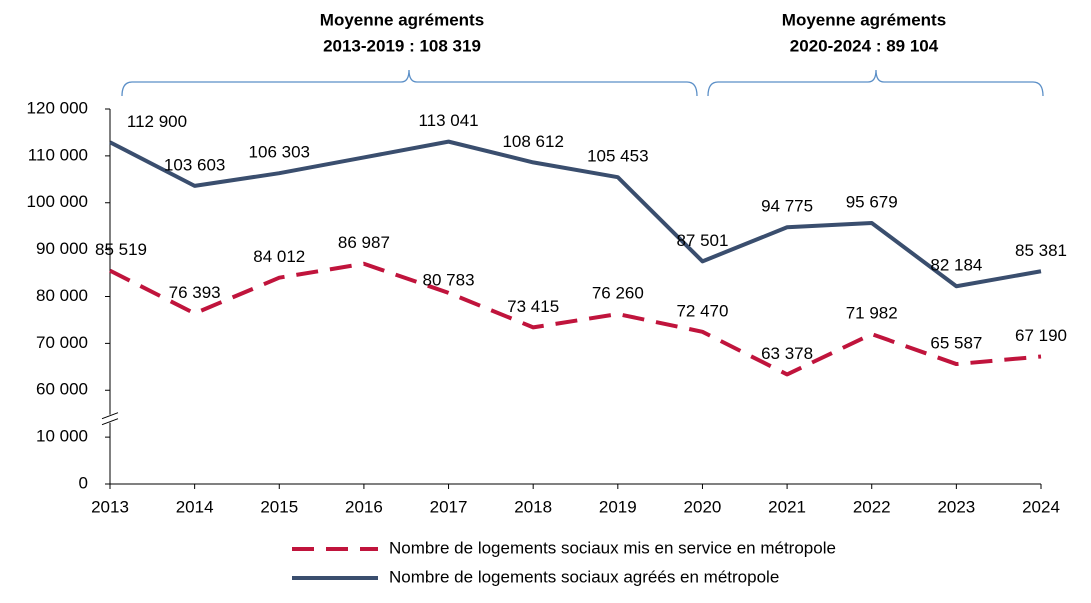 The height and width of the screenshot is (603, 1091). Describe the element at coordinates (533, 506) in the screenshot. I see `x-tick-label: 2018` at that location.